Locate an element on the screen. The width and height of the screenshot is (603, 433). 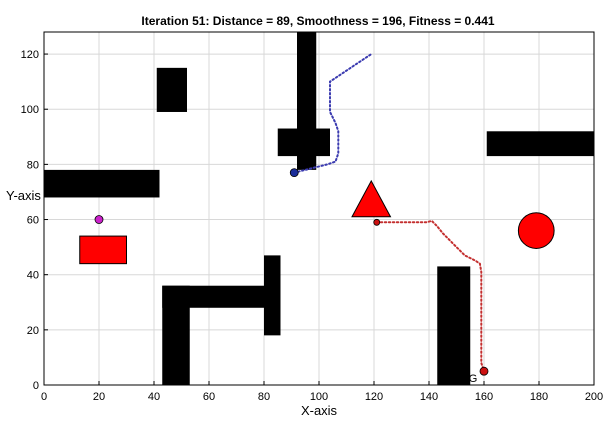
y-tick-label: 120 is located at coordinates (30, 55).